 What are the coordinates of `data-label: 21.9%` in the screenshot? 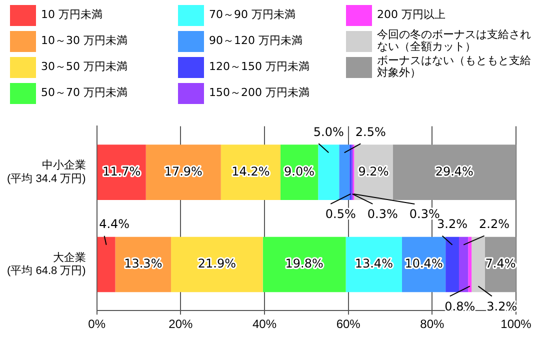 It's located at (217, 263).